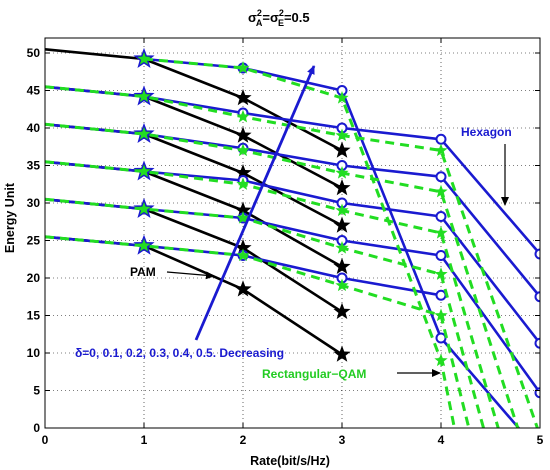 The width and height of the screenshot is (550, 470). I want to click on y-tick-label: 40, so click(34, 128).